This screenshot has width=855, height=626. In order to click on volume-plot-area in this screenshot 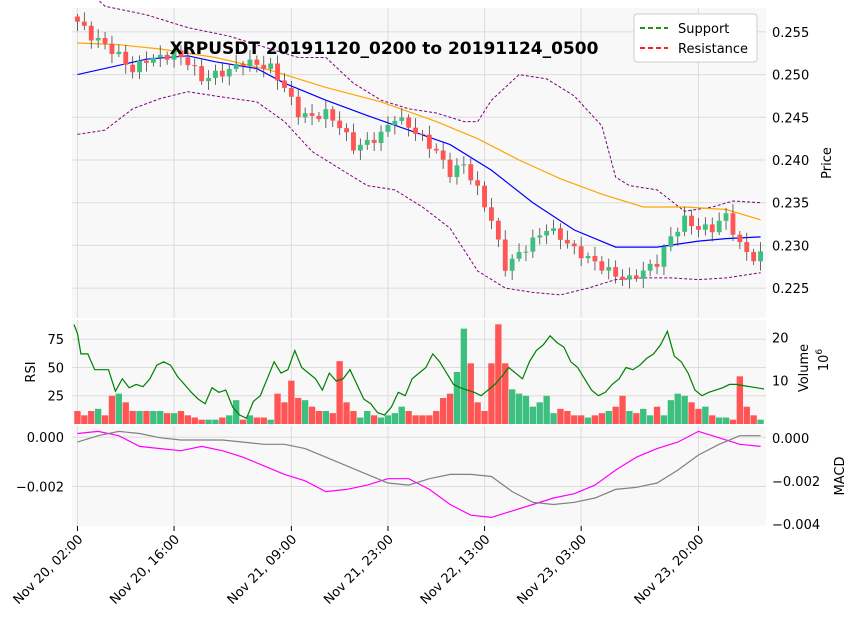, I will do `click(419, 372)`.